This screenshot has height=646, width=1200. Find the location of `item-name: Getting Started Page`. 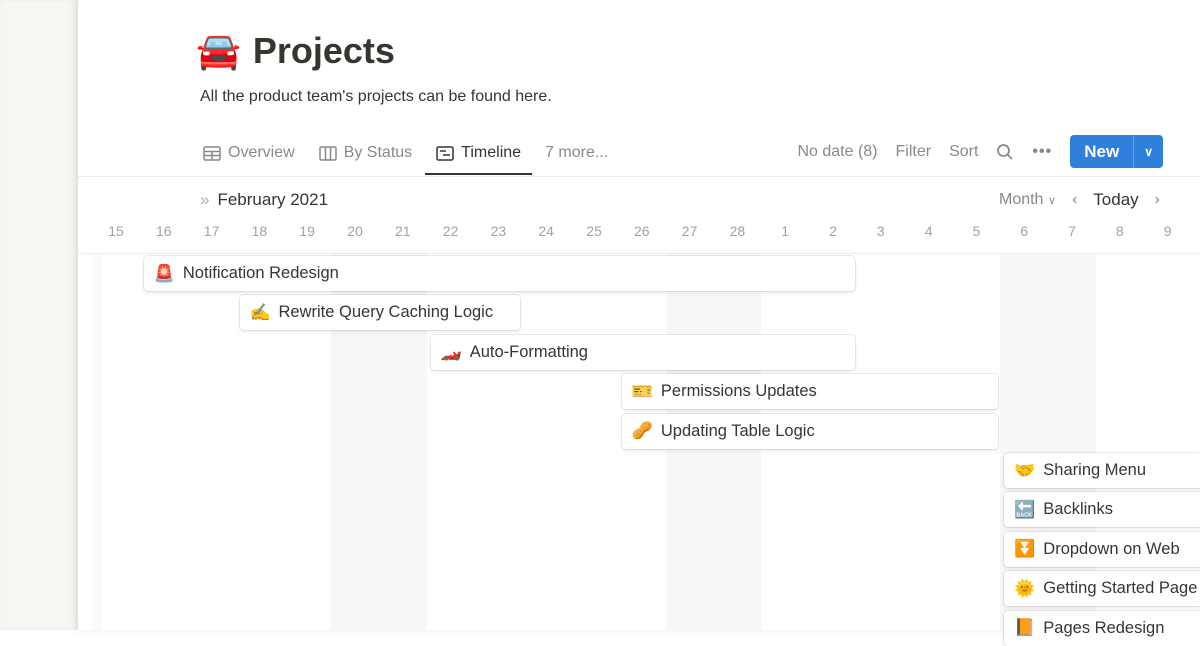

item-name: Getting Started Page is located at coordinates (1120, 588).